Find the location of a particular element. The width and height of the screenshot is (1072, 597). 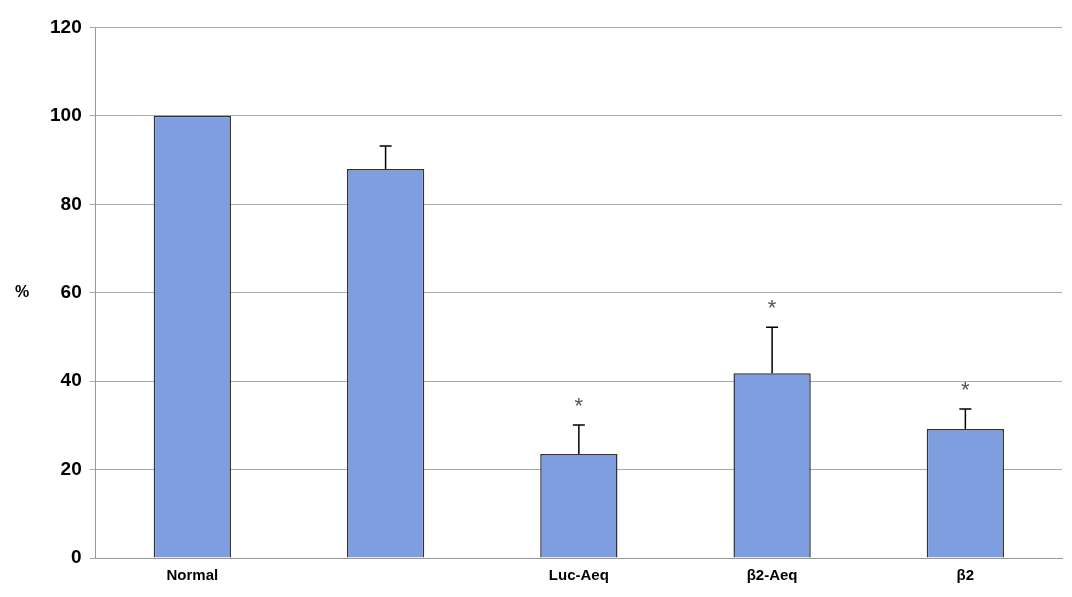

y-tick-label: 40 is located at coordinates (71, 380).